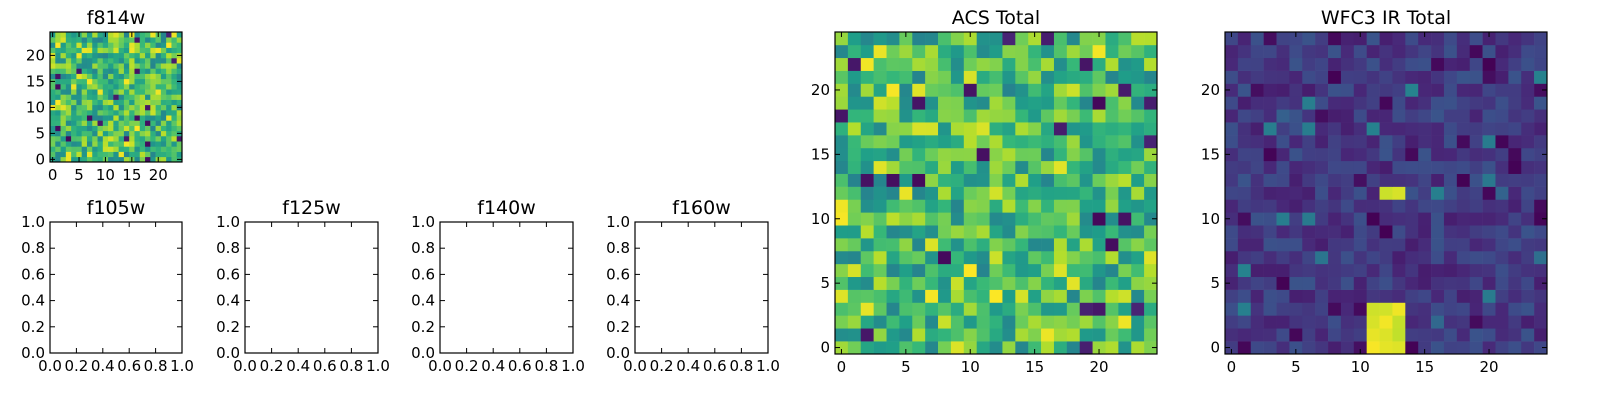 This screenshot has width=1600, height=400. Describe the element at coordinates (182, 366) in the screenshot. I see `x-tick-label: 1.0` at that location.